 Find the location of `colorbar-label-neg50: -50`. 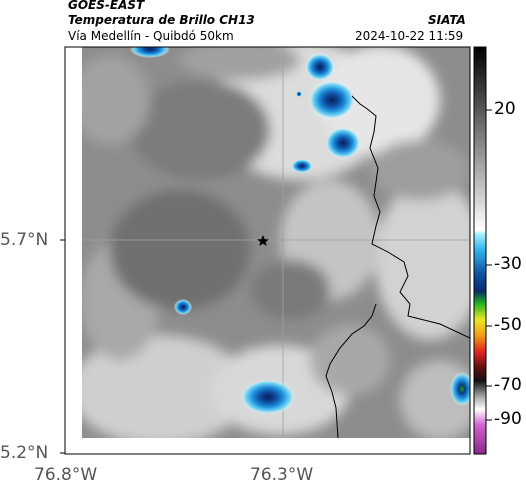

colorbar-label-neg50: -50 is located at coordinates (508, 325).